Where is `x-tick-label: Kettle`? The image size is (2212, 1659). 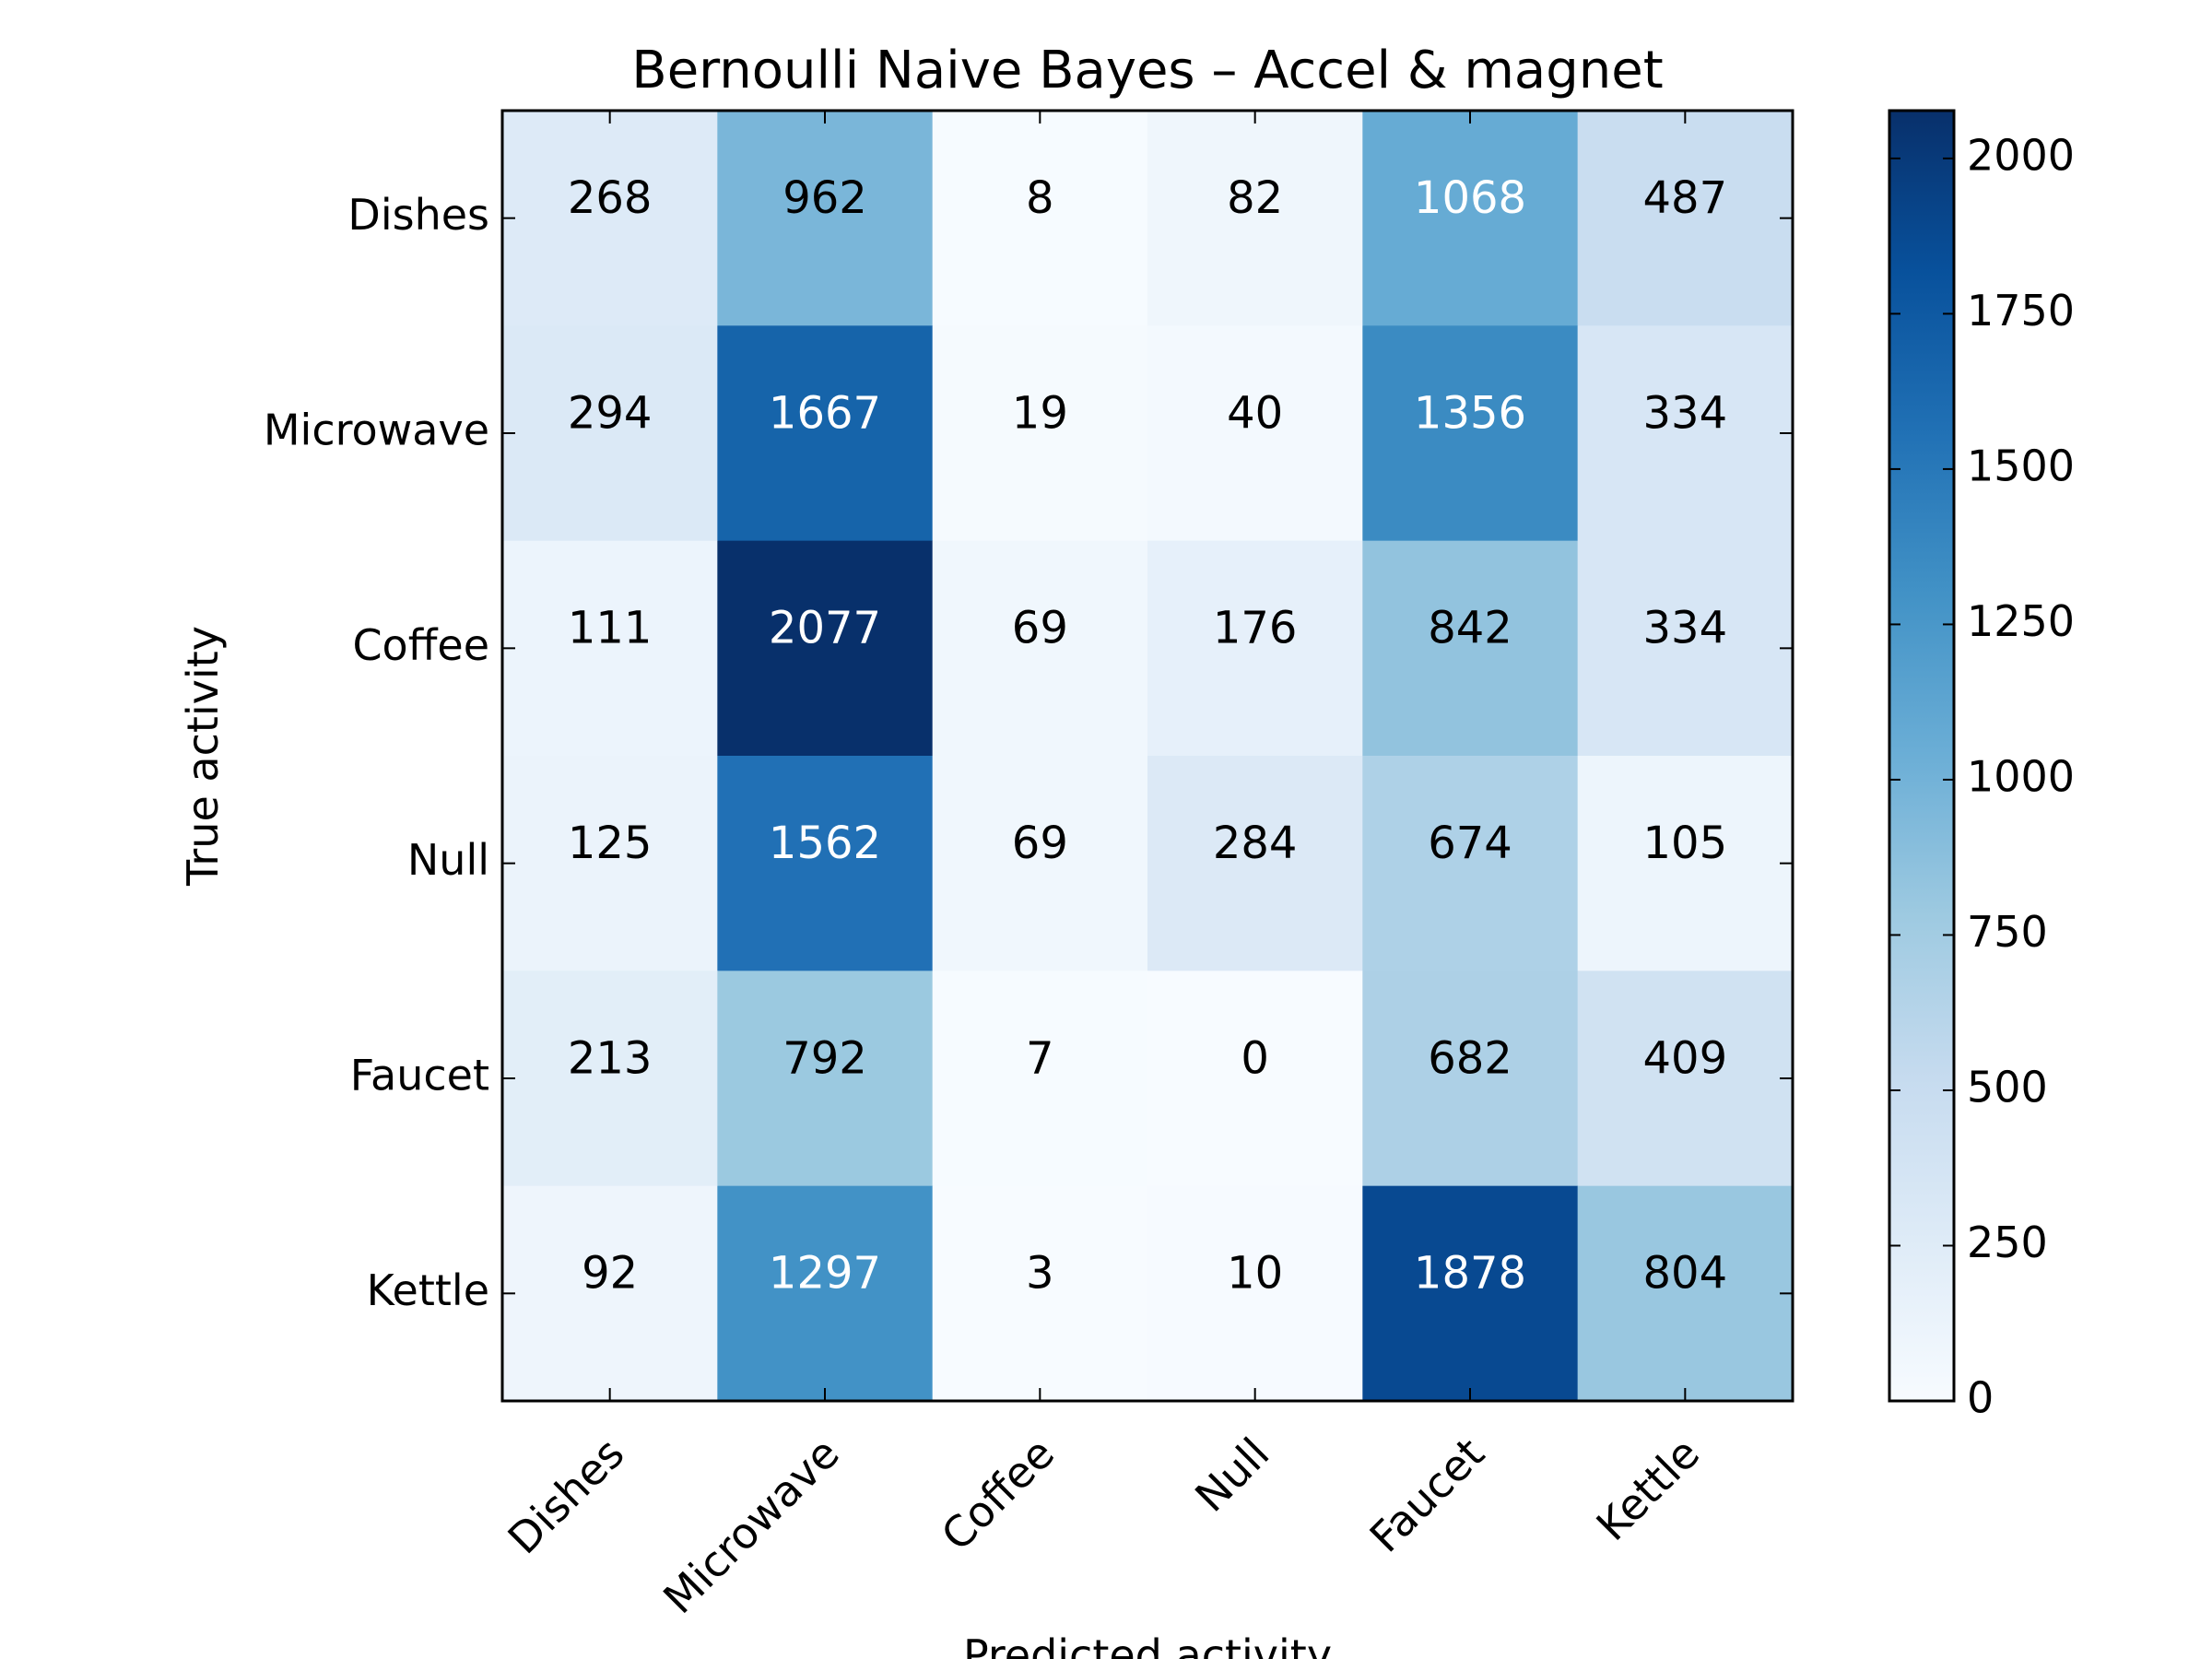
x-tick-label: Kettle is located at coordinates (1648, 1489).